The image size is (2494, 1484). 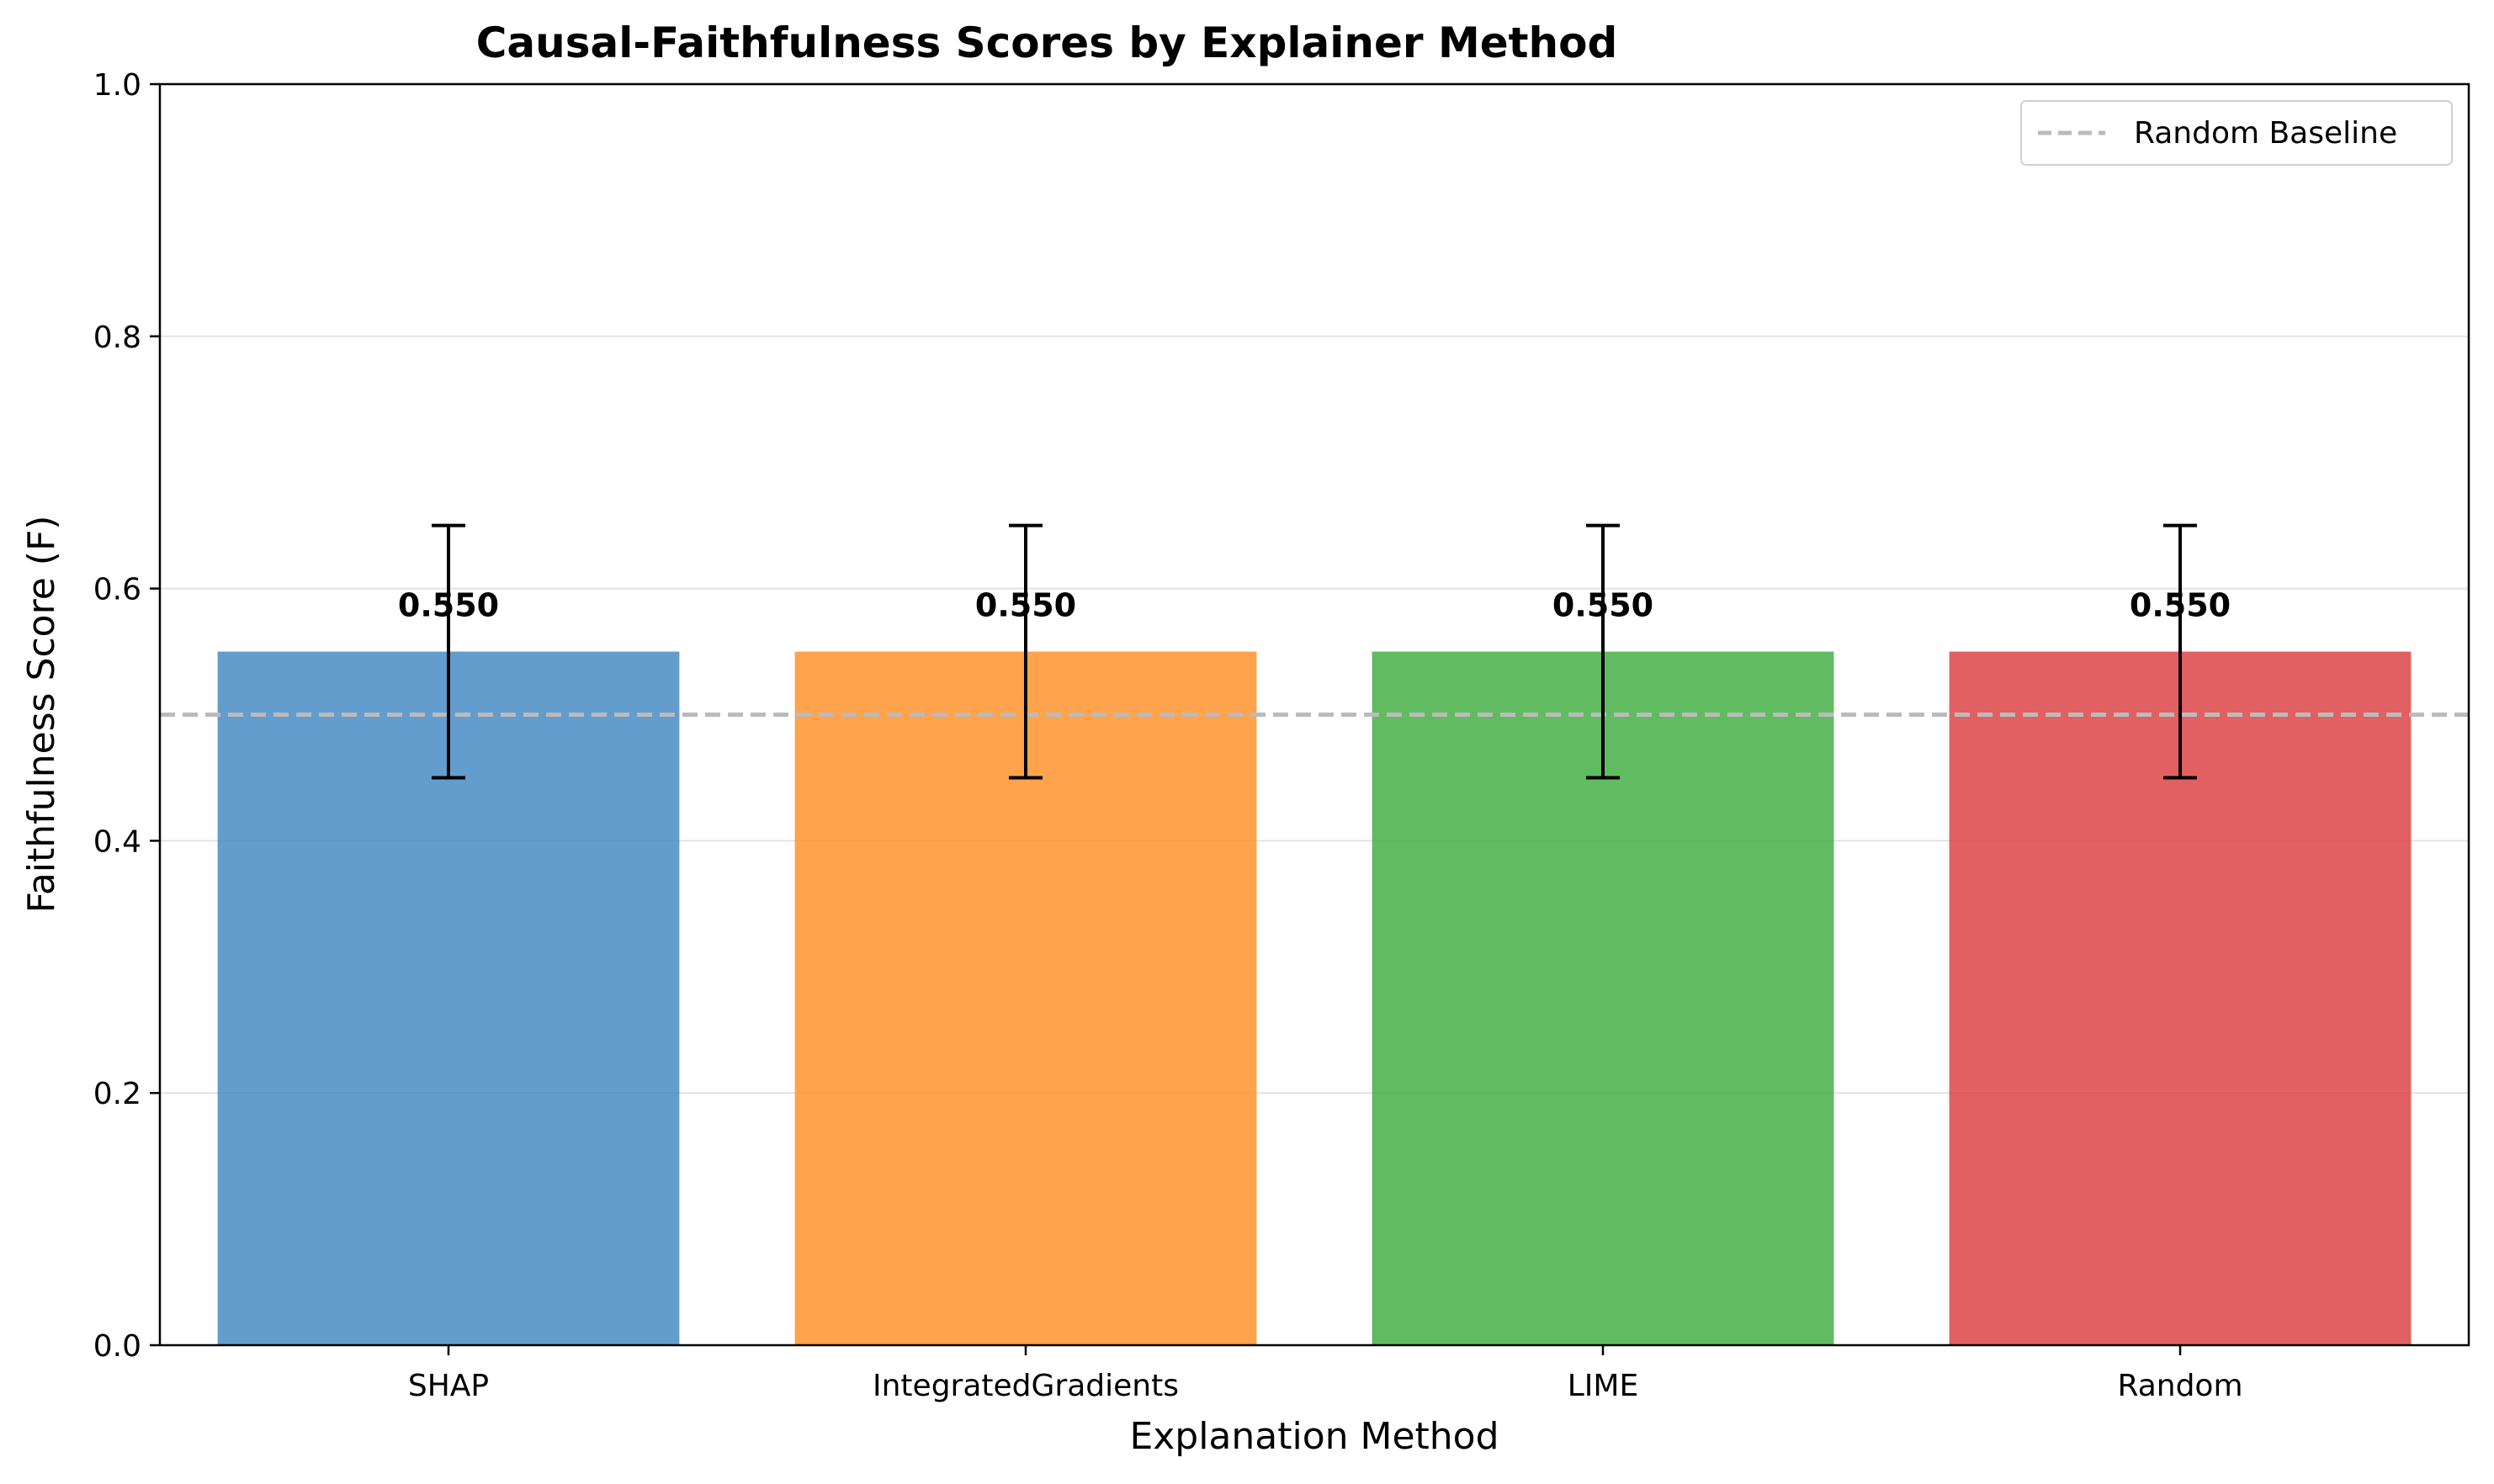 What do you see at coordinates (1026, 1386) in the screenshot?
I see `x-tick-label: IntegratedGradients` at bounding box center [1026, 1386].